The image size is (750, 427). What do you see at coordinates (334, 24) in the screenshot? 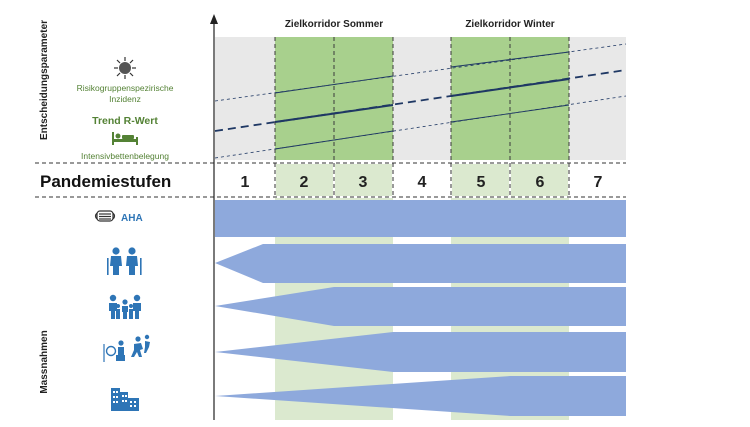
I see `summer-corridor-label: Zielkorridor Sommer` at bounding box center [334, 24].